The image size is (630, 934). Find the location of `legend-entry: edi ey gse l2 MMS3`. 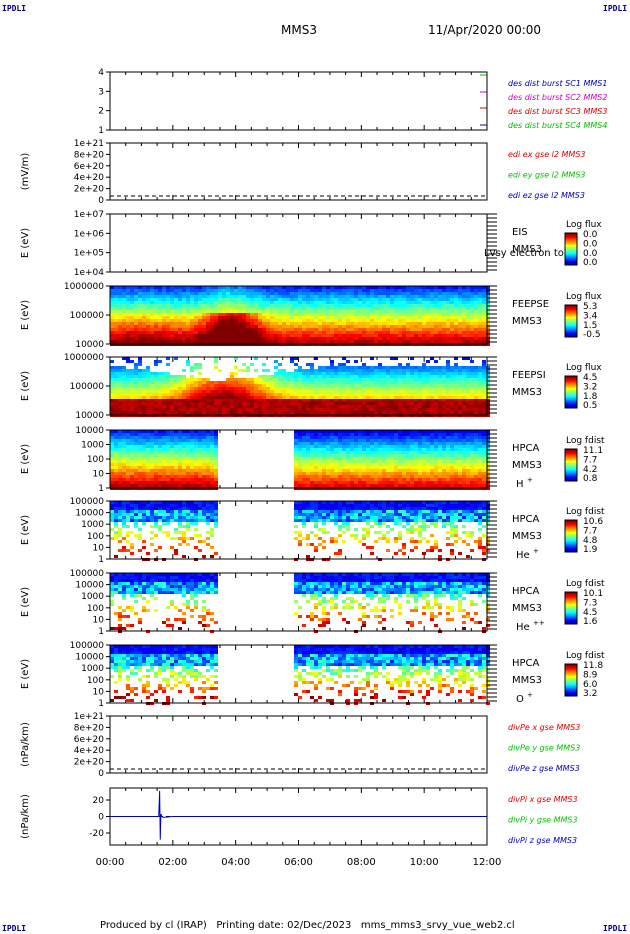

legend-entry: edi ey gse l2 MMS3 is located at coordinates (547, 175).